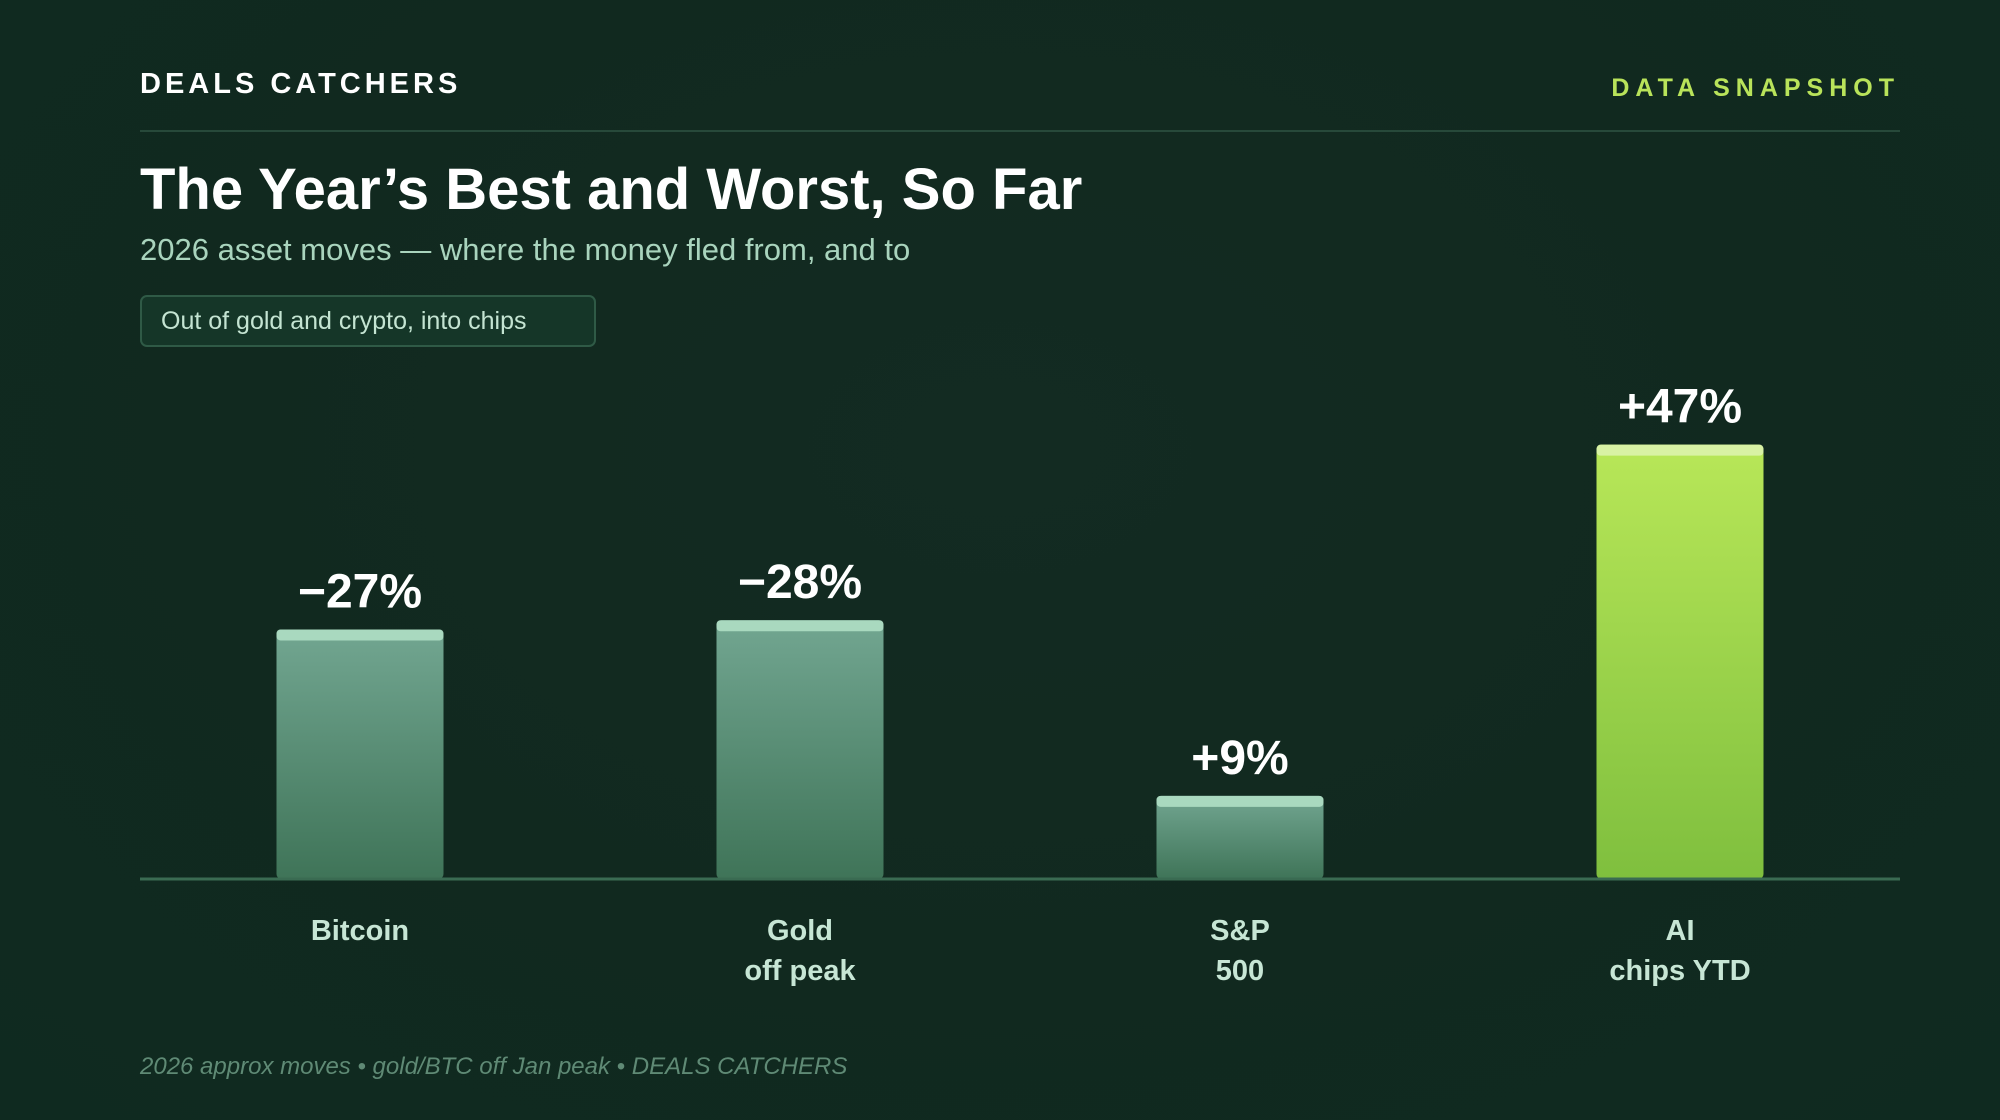 Image resolution: width=2000 pixels, height=1120 pixels. What do you see at coordinates (800, 931) in the screenshot?
I see `category-label-1-line-0: Gold` at bounding box center [800, 931].